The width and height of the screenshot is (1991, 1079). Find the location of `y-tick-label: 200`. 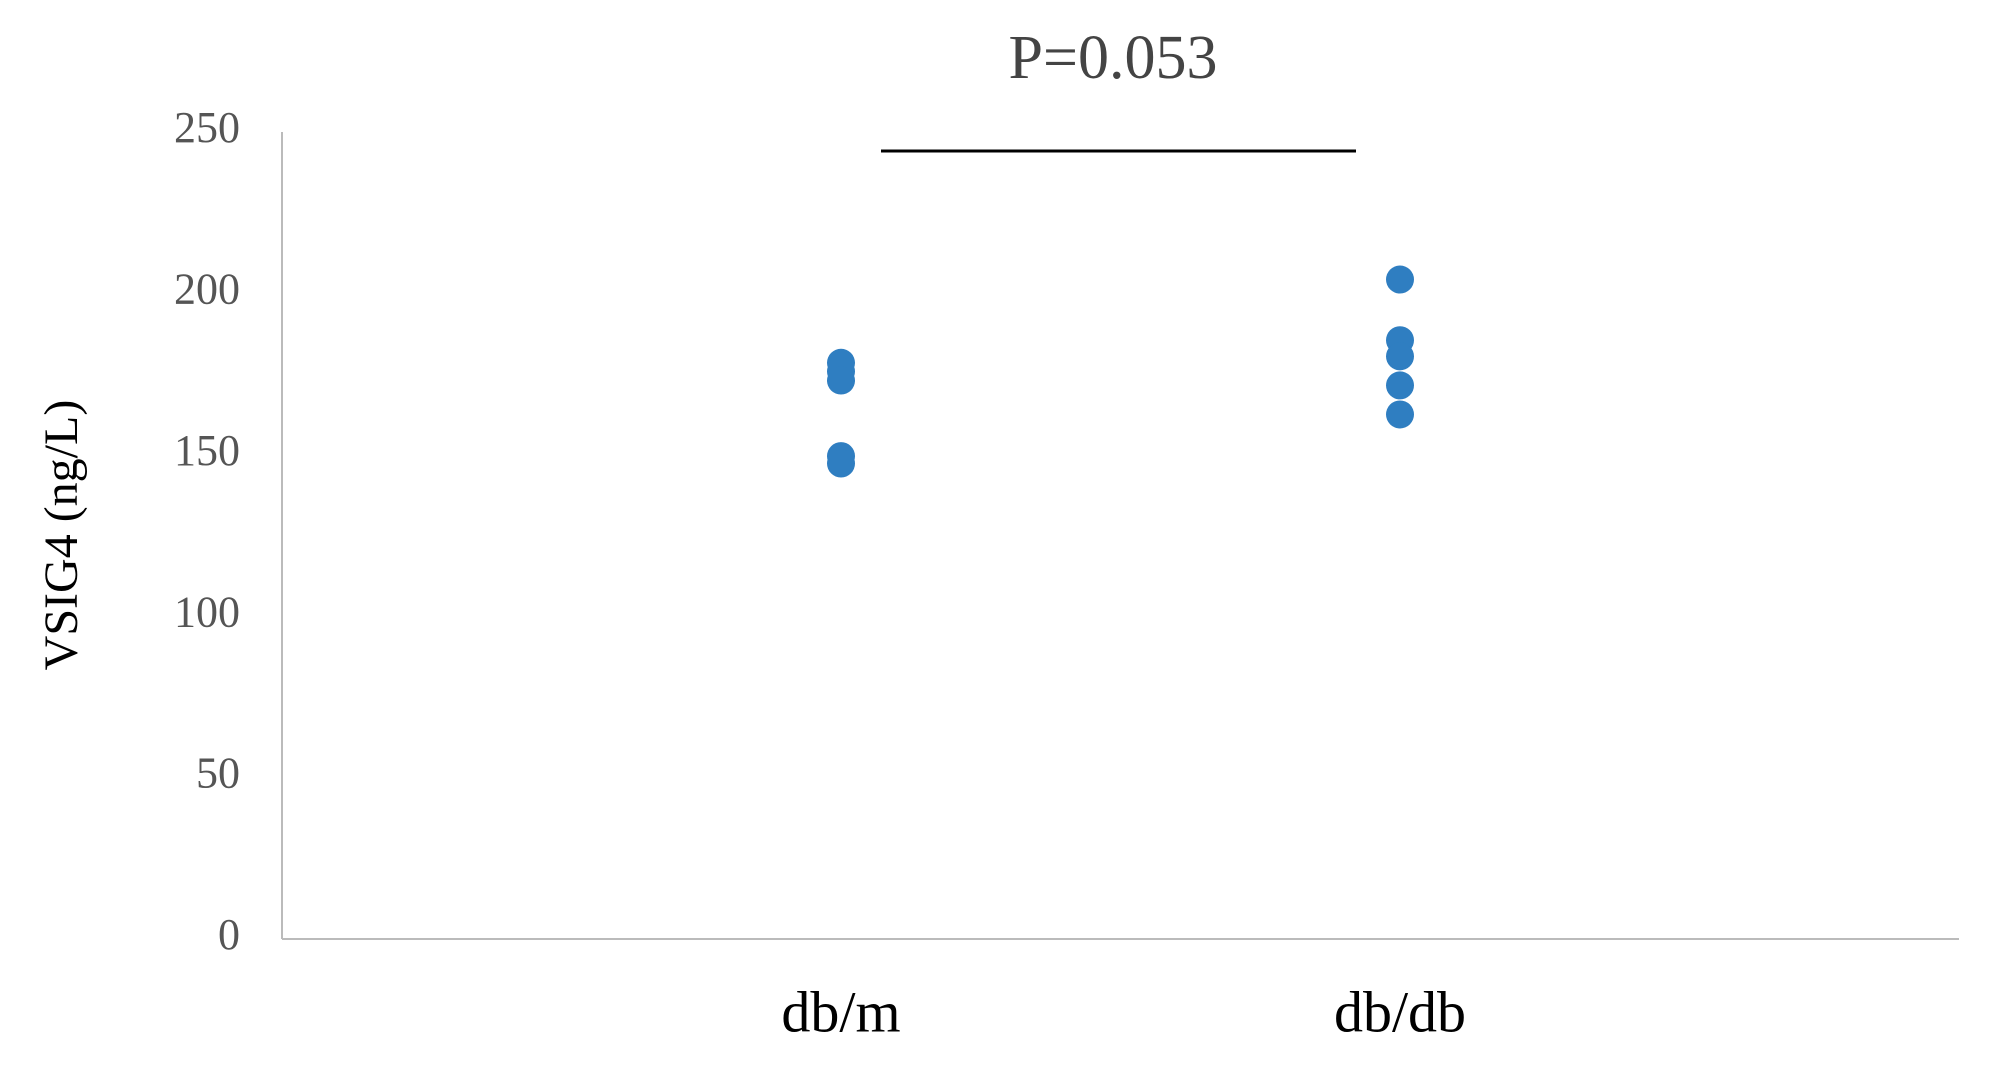

y-tick-label: 200 is located at coordinates (207, 288).